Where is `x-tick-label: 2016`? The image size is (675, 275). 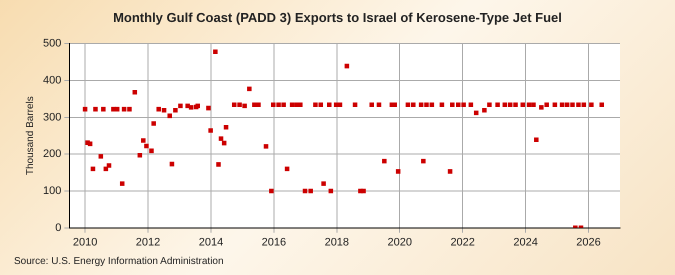
x-tick-label: 2016 is located at coordinates (274, 242).